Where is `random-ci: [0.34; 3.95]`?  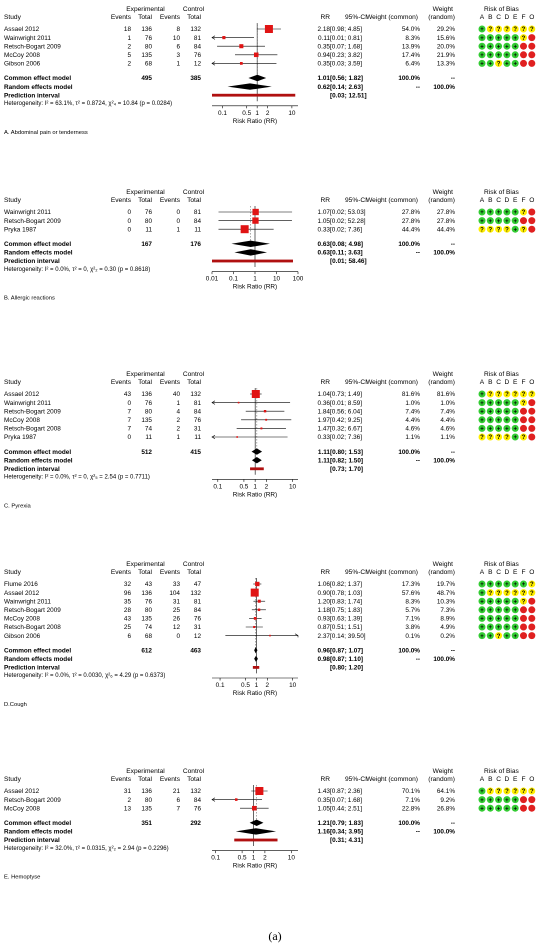
random-ci: [0.34; 3.95] is located at coordinates (346, 832).